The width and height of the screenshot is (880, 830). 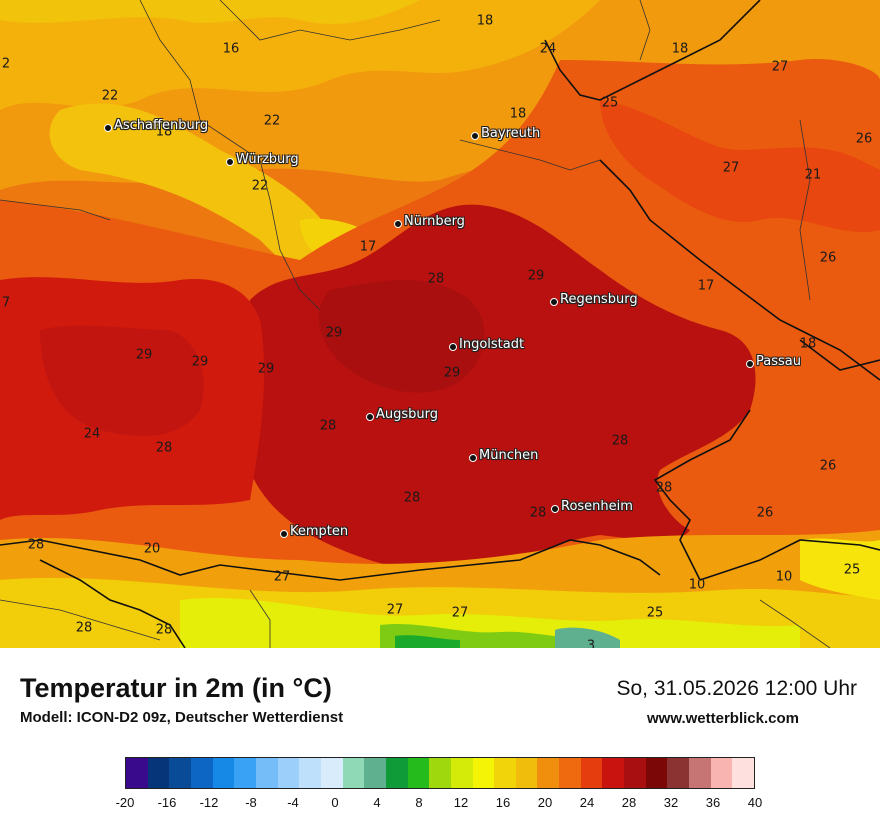 I want to click on legend-tick-label: -20, so click(x=125, y=802).